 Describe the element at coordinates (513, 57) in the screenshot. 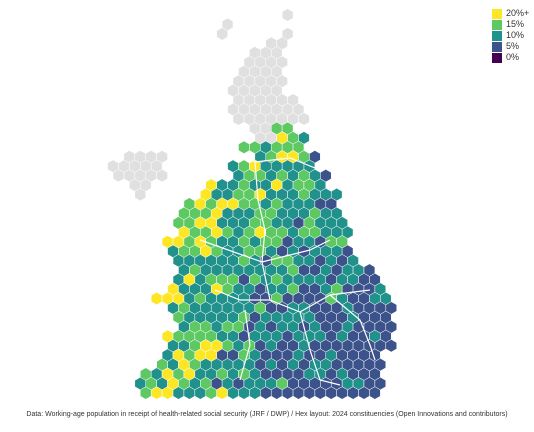

I see `legend-label: 0%` at that location.